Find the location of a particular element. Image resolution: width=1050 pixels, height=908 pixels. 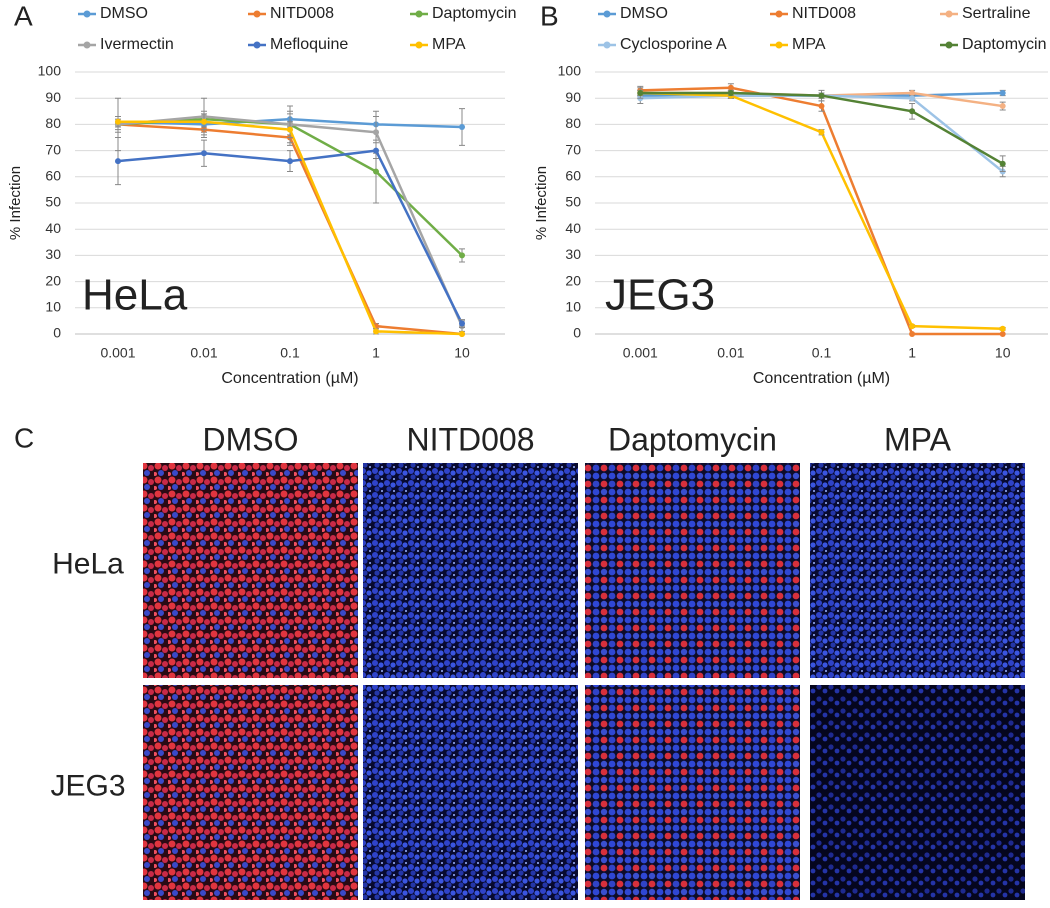

panel-label: A is located at coordinates (23, 15).